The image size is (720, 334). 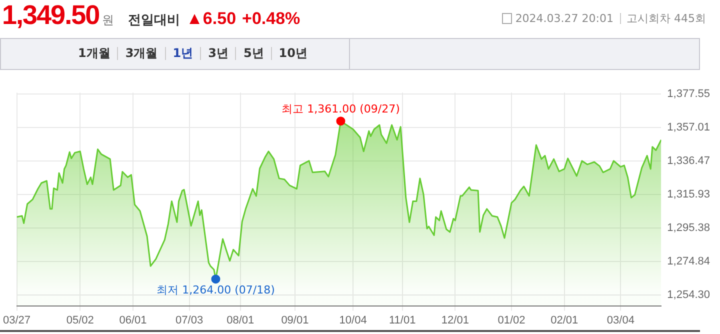 I want to click on text: 3년, so click(x=218, y=53).